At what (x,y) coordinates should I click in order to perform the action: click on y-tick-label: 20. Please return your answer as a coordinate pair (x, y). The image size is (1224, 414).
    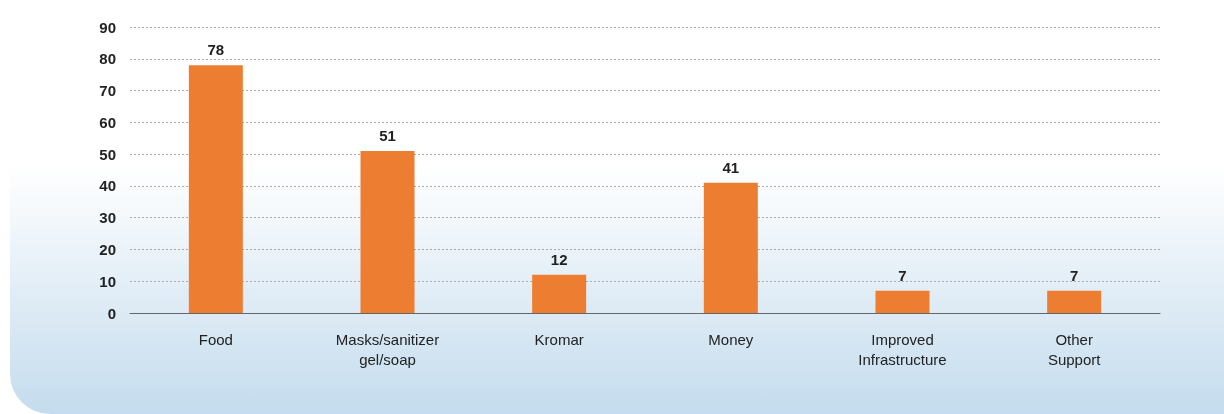
    Looking at the image, I should click on (107, 249).